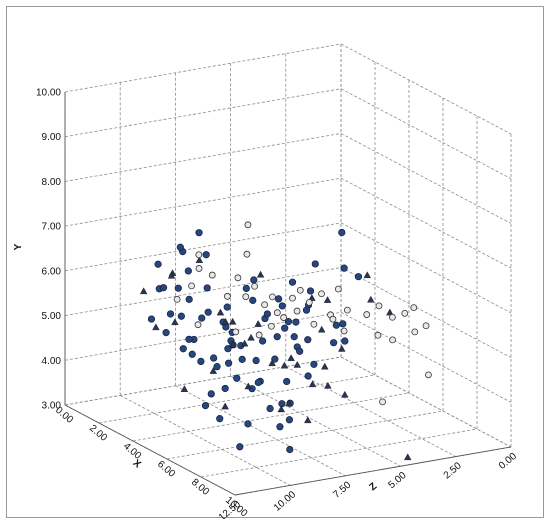  Describe the element at coordinates (52, 361) in the screenshot. I see `y-tick-label: 4.00` at that location.